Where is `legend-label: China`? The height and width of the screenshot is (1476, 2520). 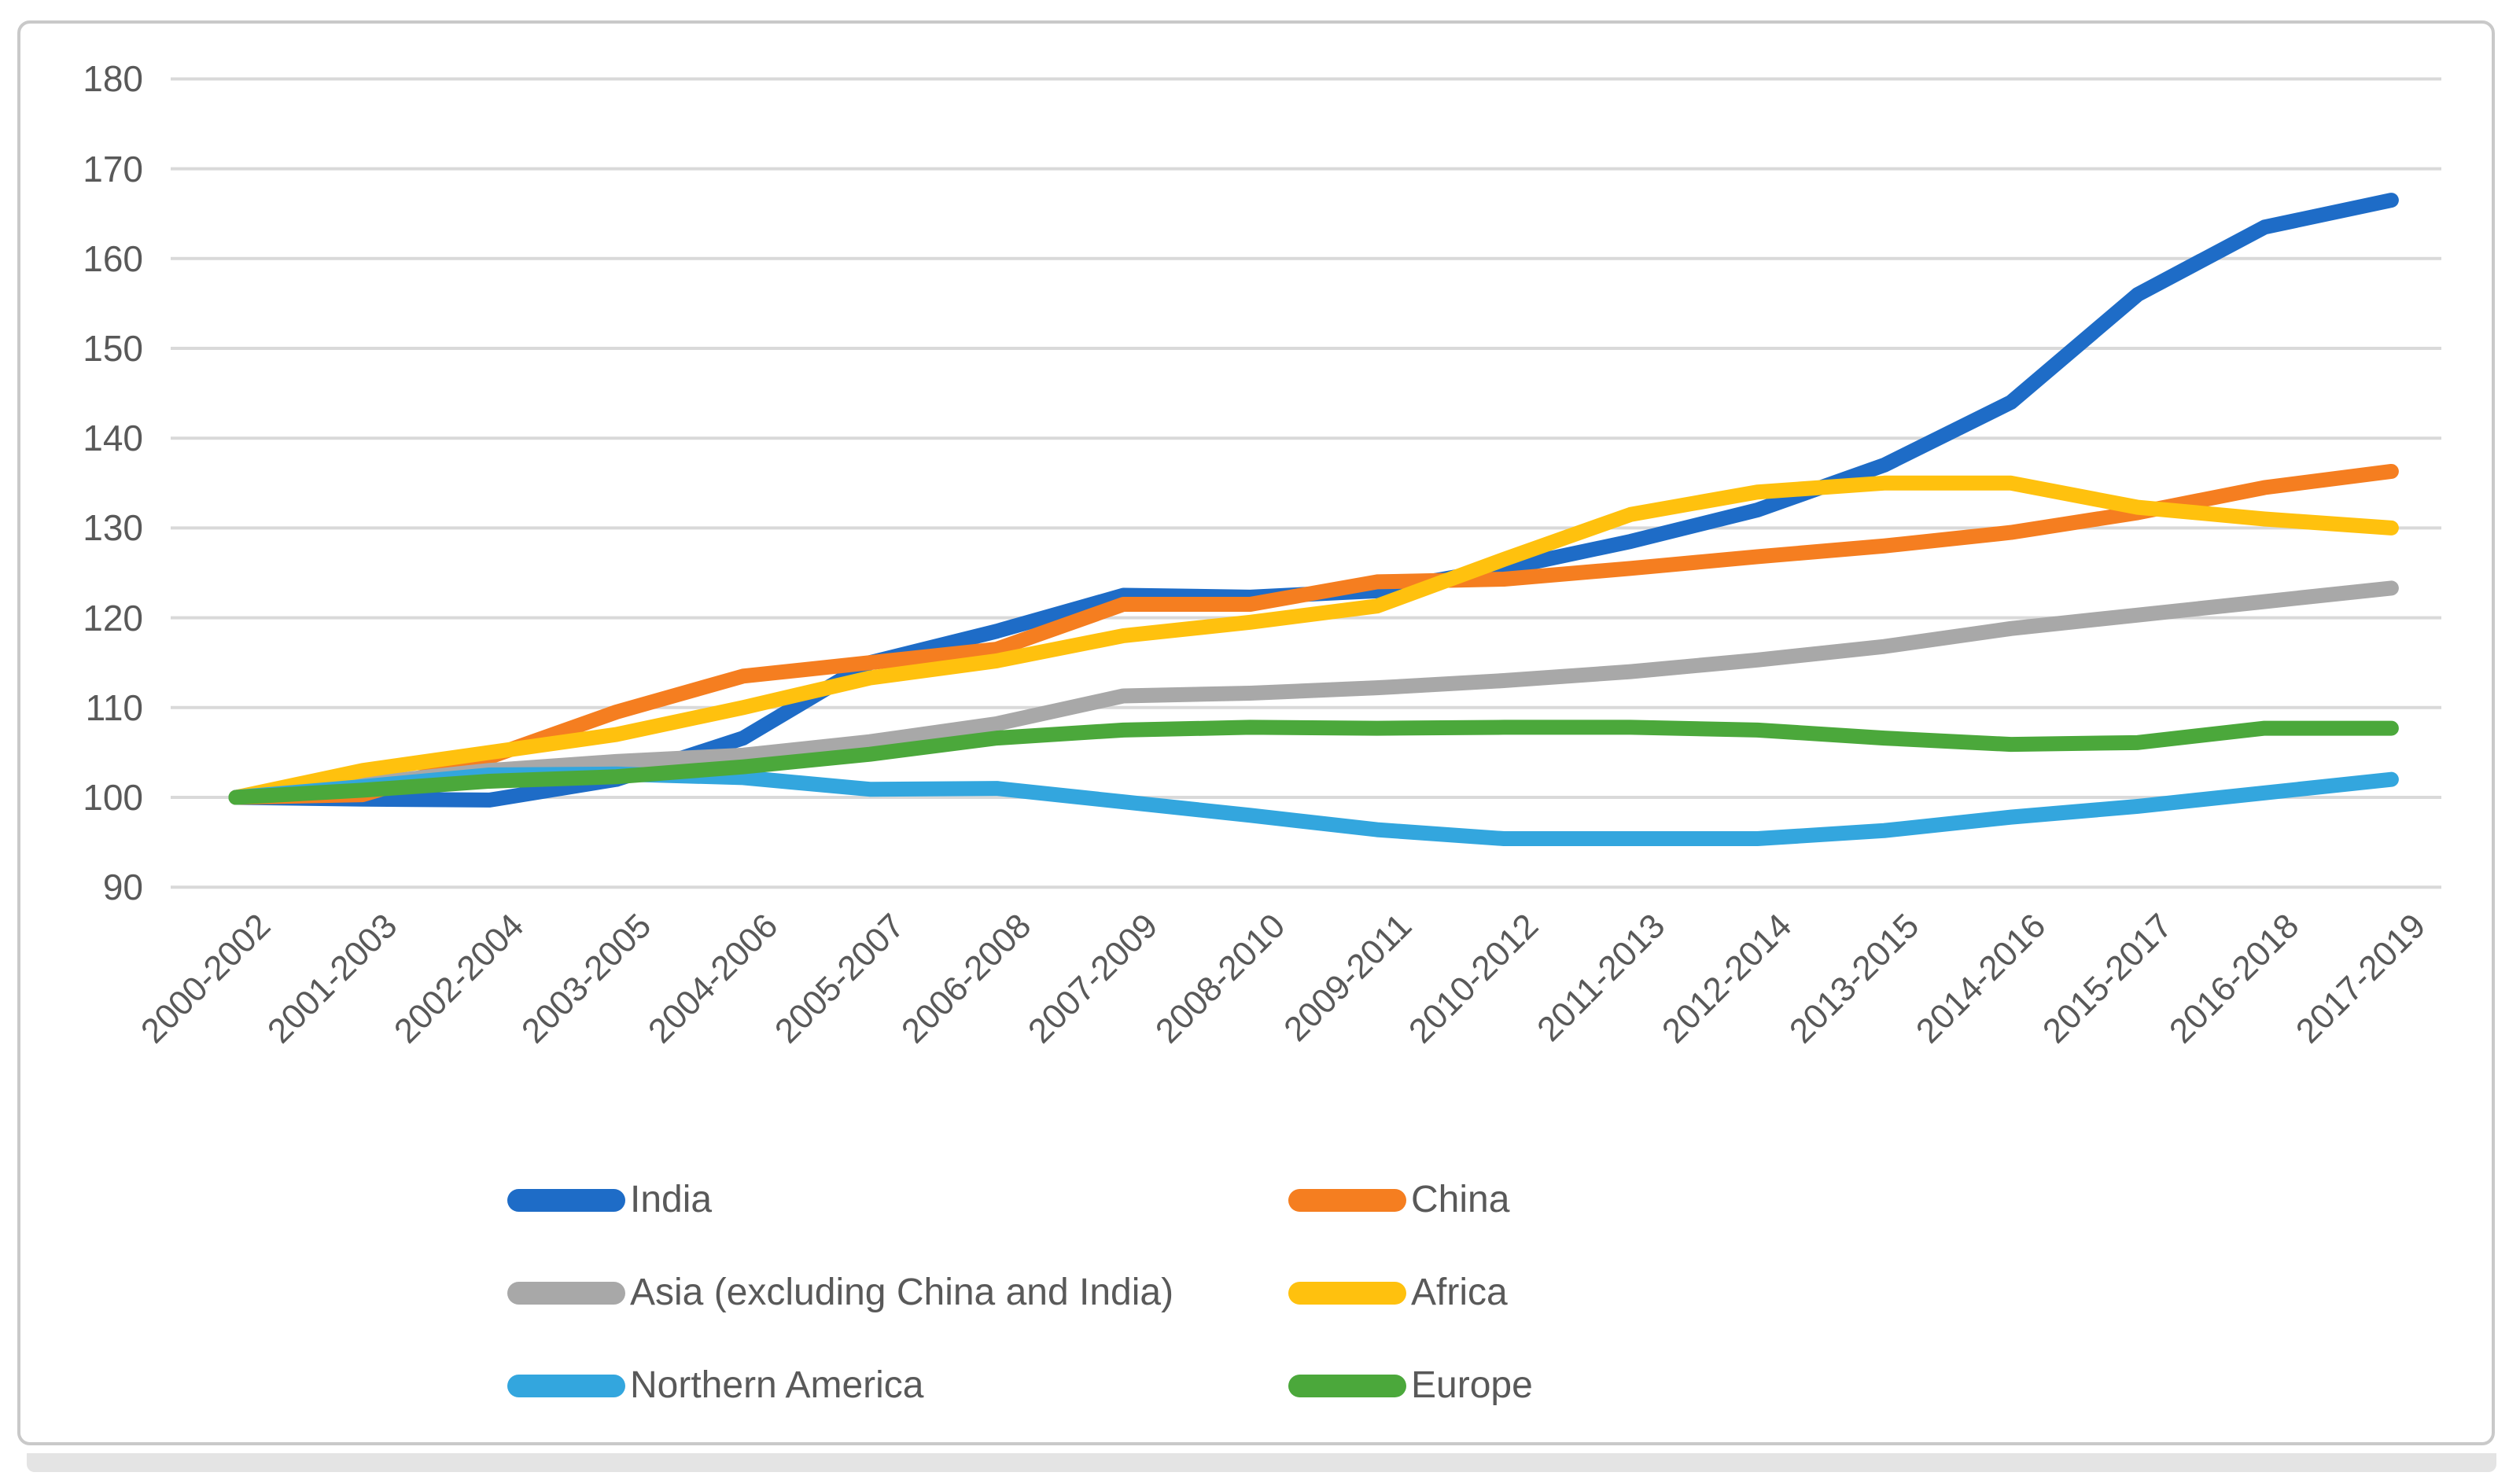 legend-label: China is located at coordinates (1460, 1199).